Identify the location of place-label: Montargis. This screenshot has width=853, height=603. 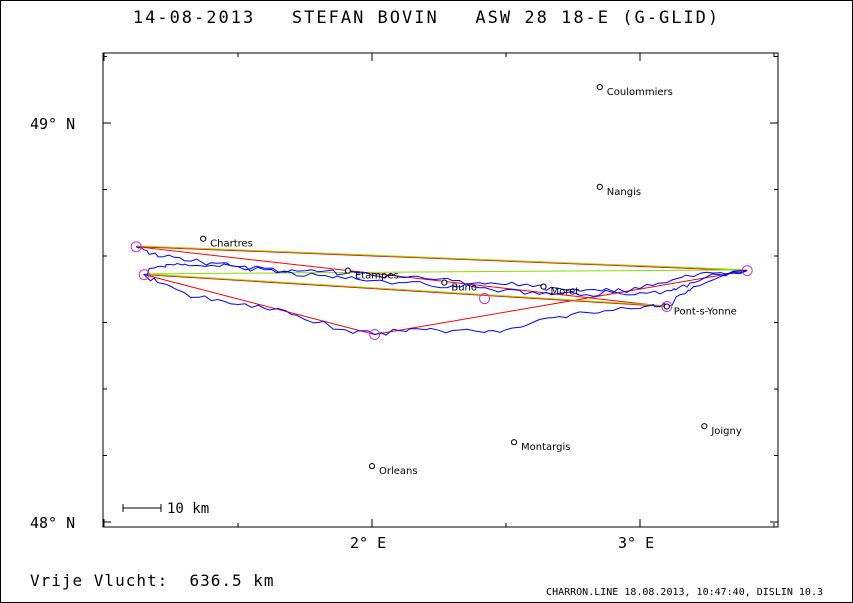
(545, 447).